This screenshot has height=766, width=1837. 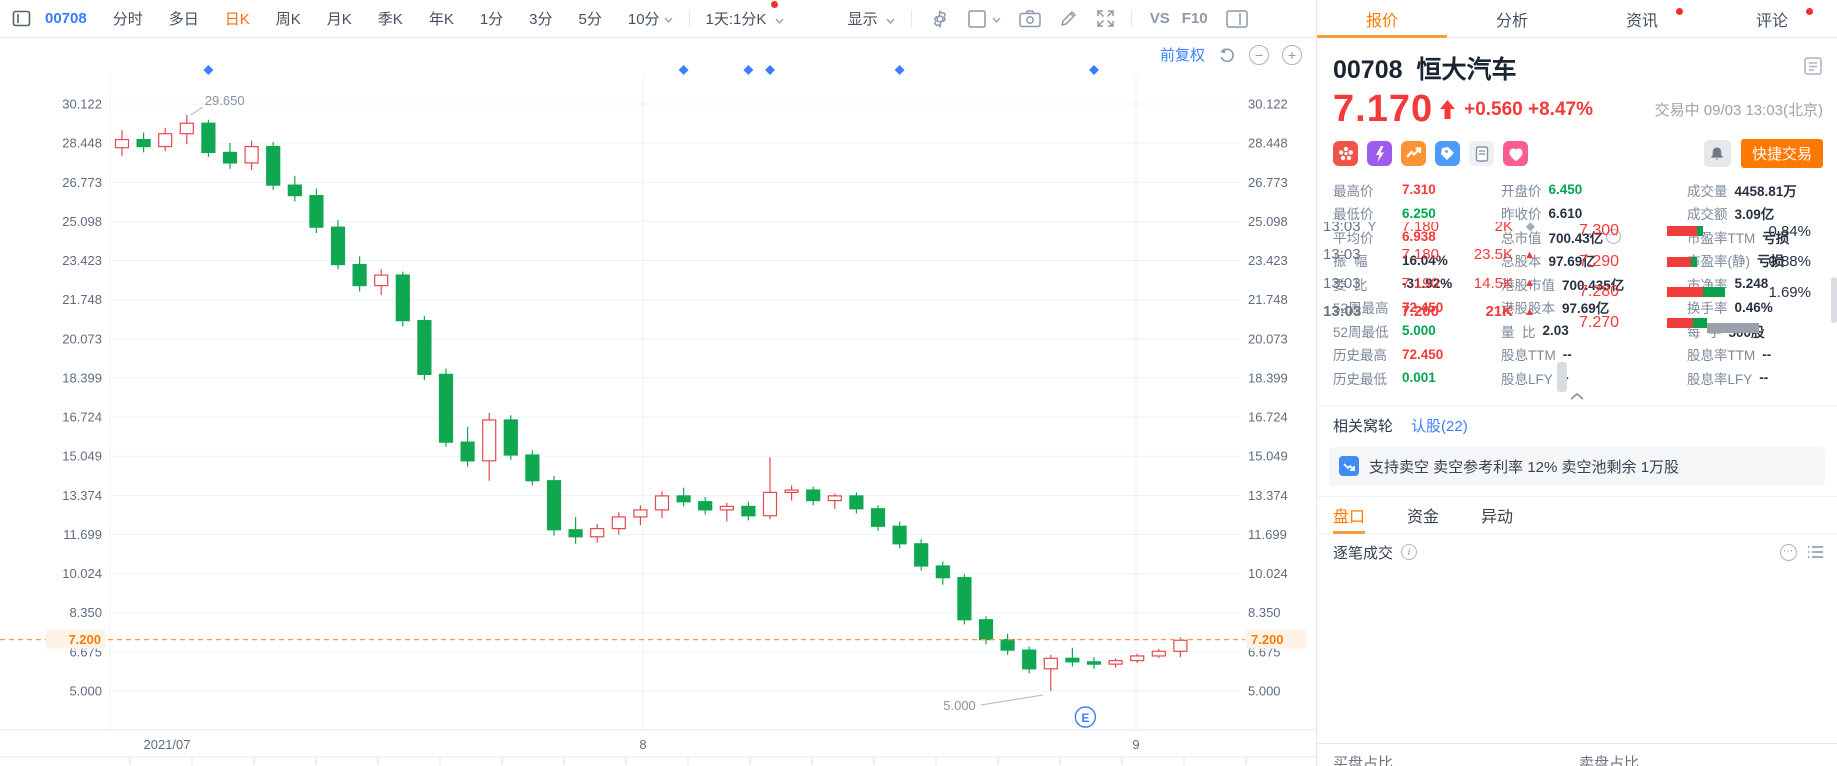 What do you see at coordinates (1481, 153) in the screenshot?
I see `document-badge-icon` at bounding box center [1481, 153].